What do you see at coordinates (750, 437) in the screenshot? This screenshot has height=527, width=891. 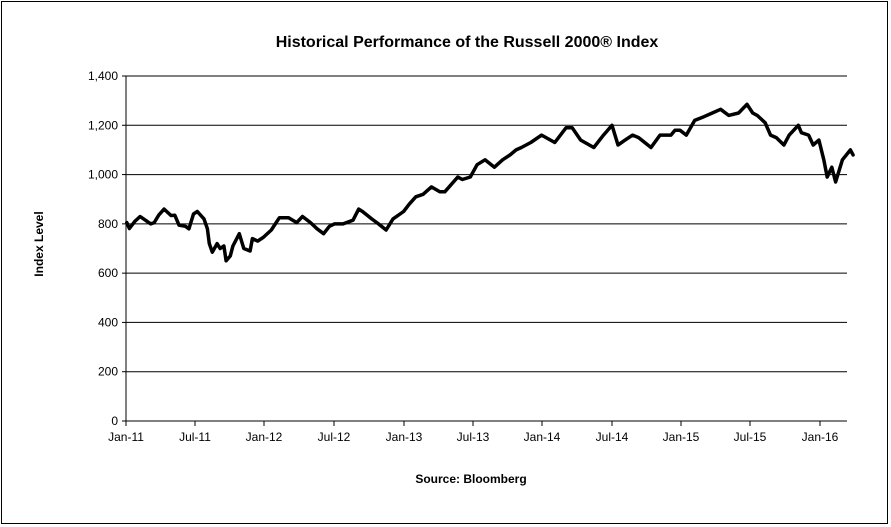 I see `x-tick-label: Jul-15` at bounding box center [750, 437].